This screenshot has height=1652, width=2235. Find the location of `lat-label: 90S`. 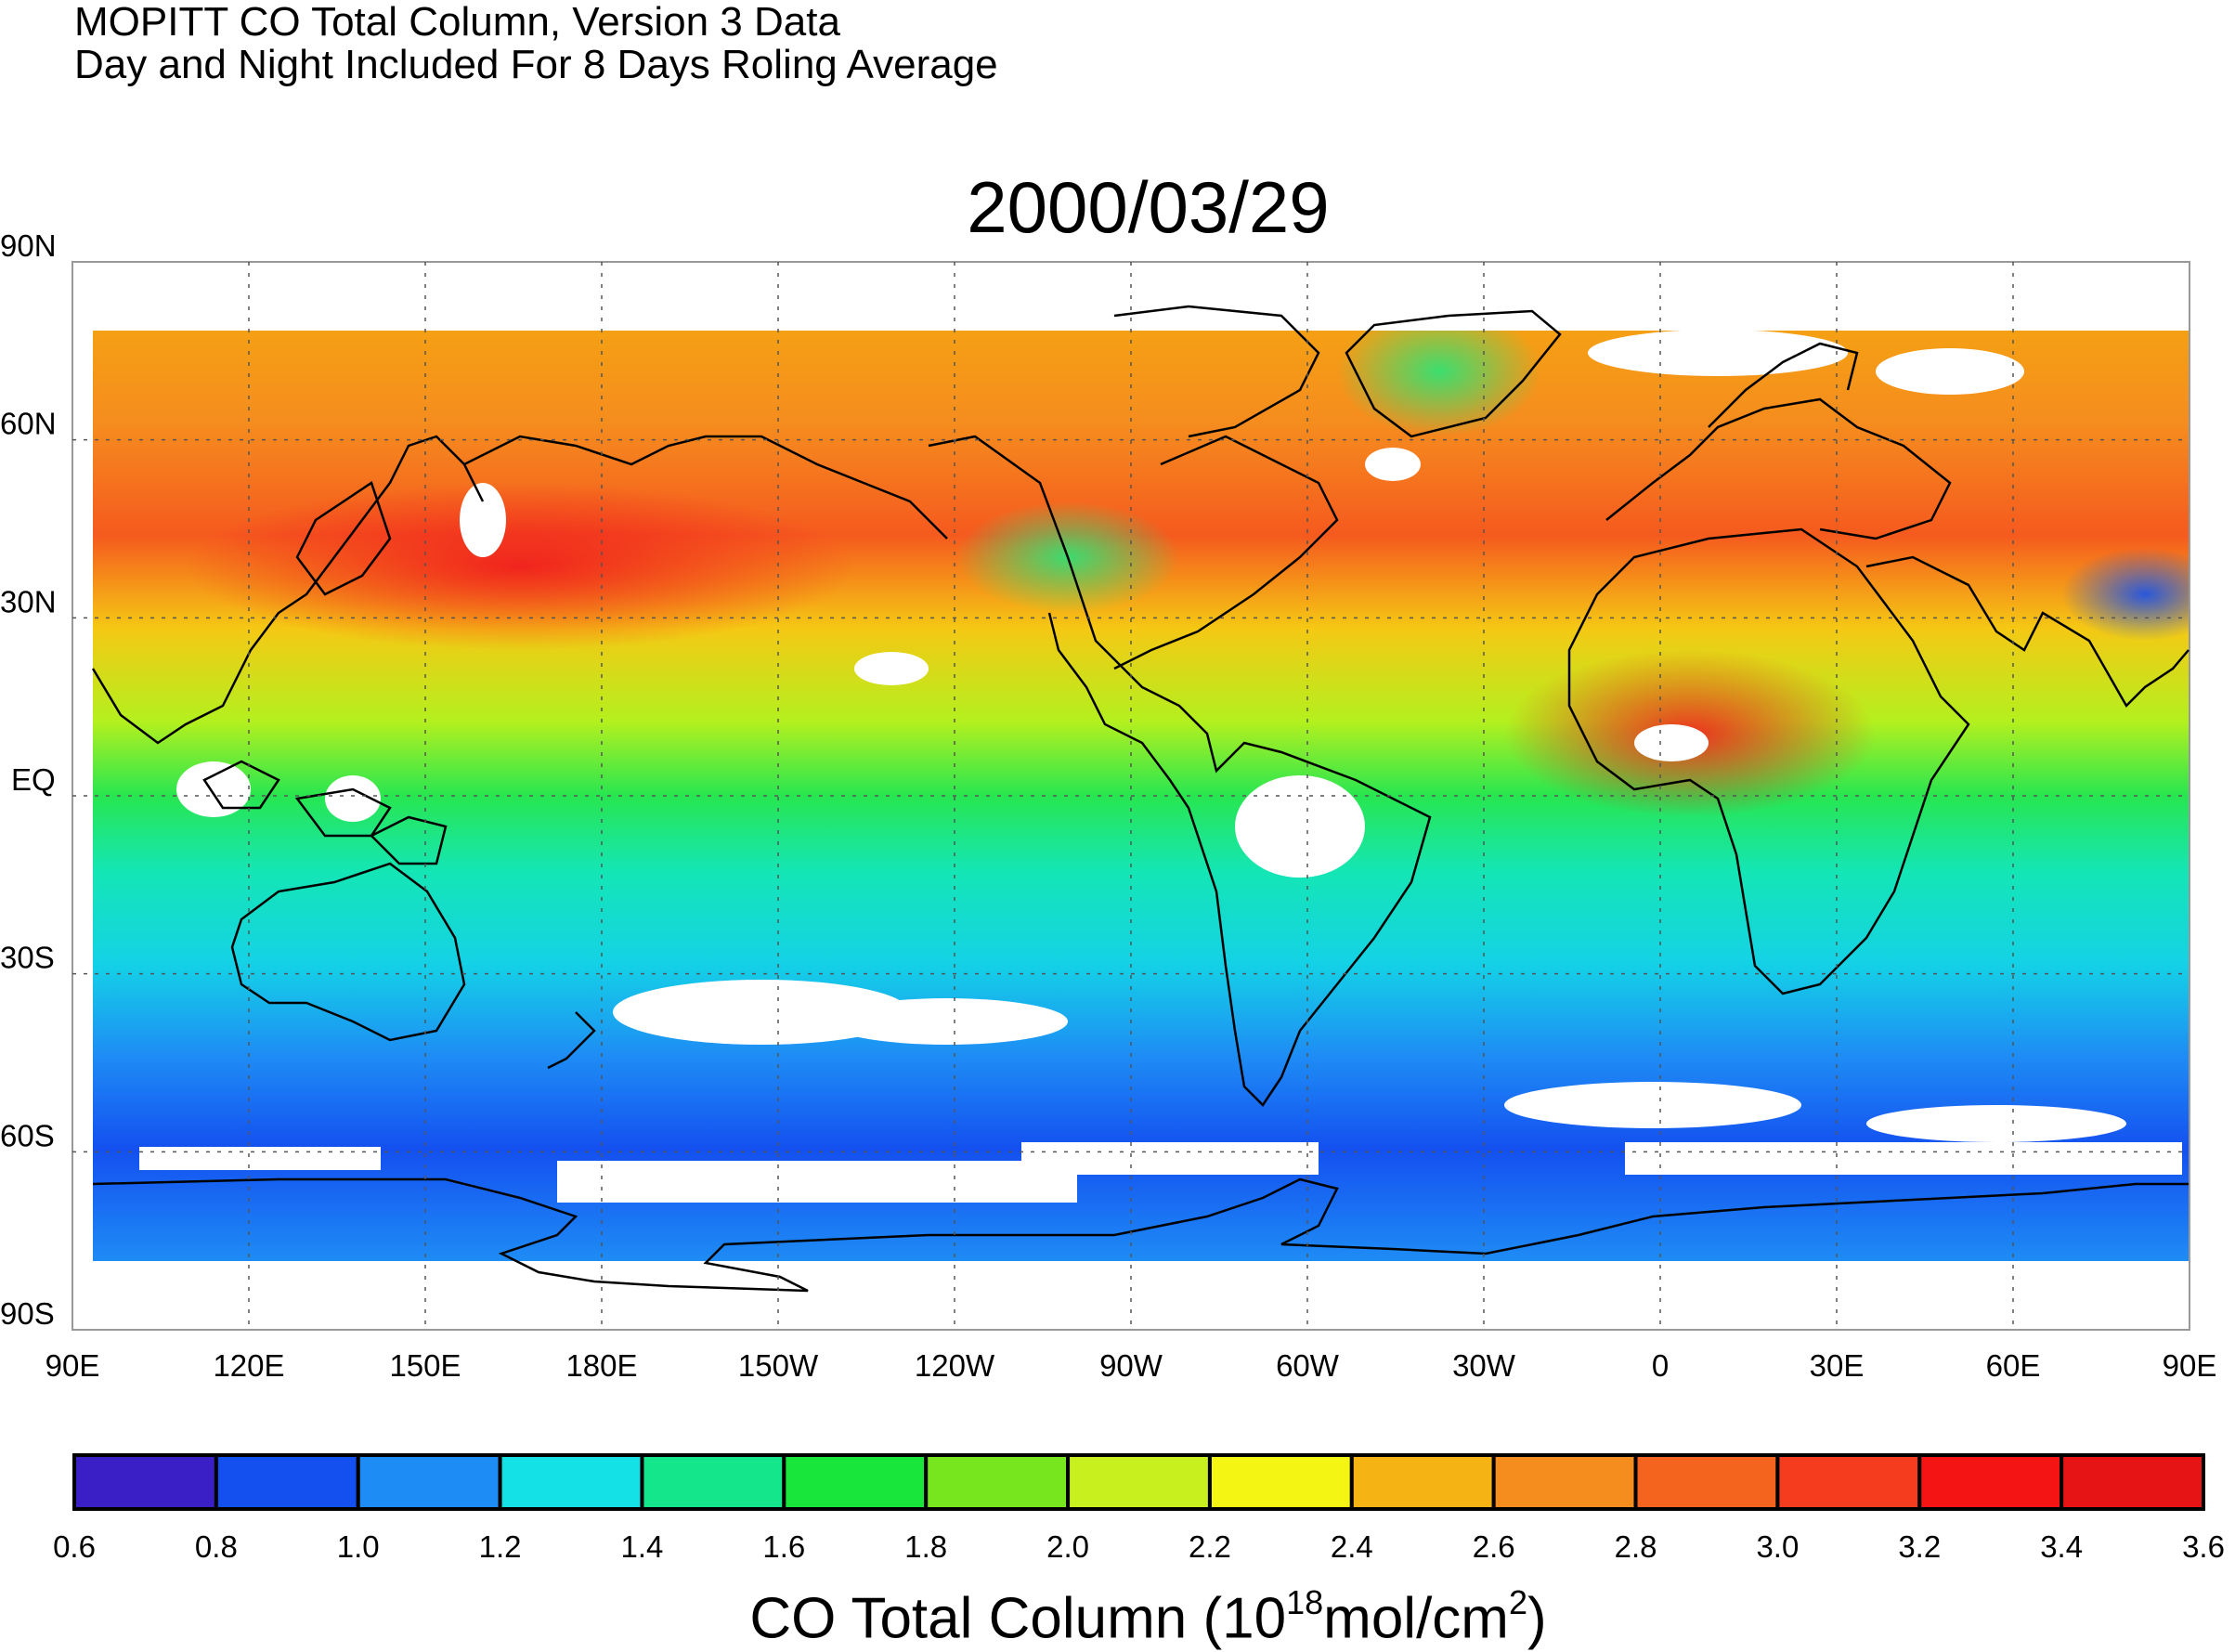

lat-label: 90S is located at coordinates (27, 1314).